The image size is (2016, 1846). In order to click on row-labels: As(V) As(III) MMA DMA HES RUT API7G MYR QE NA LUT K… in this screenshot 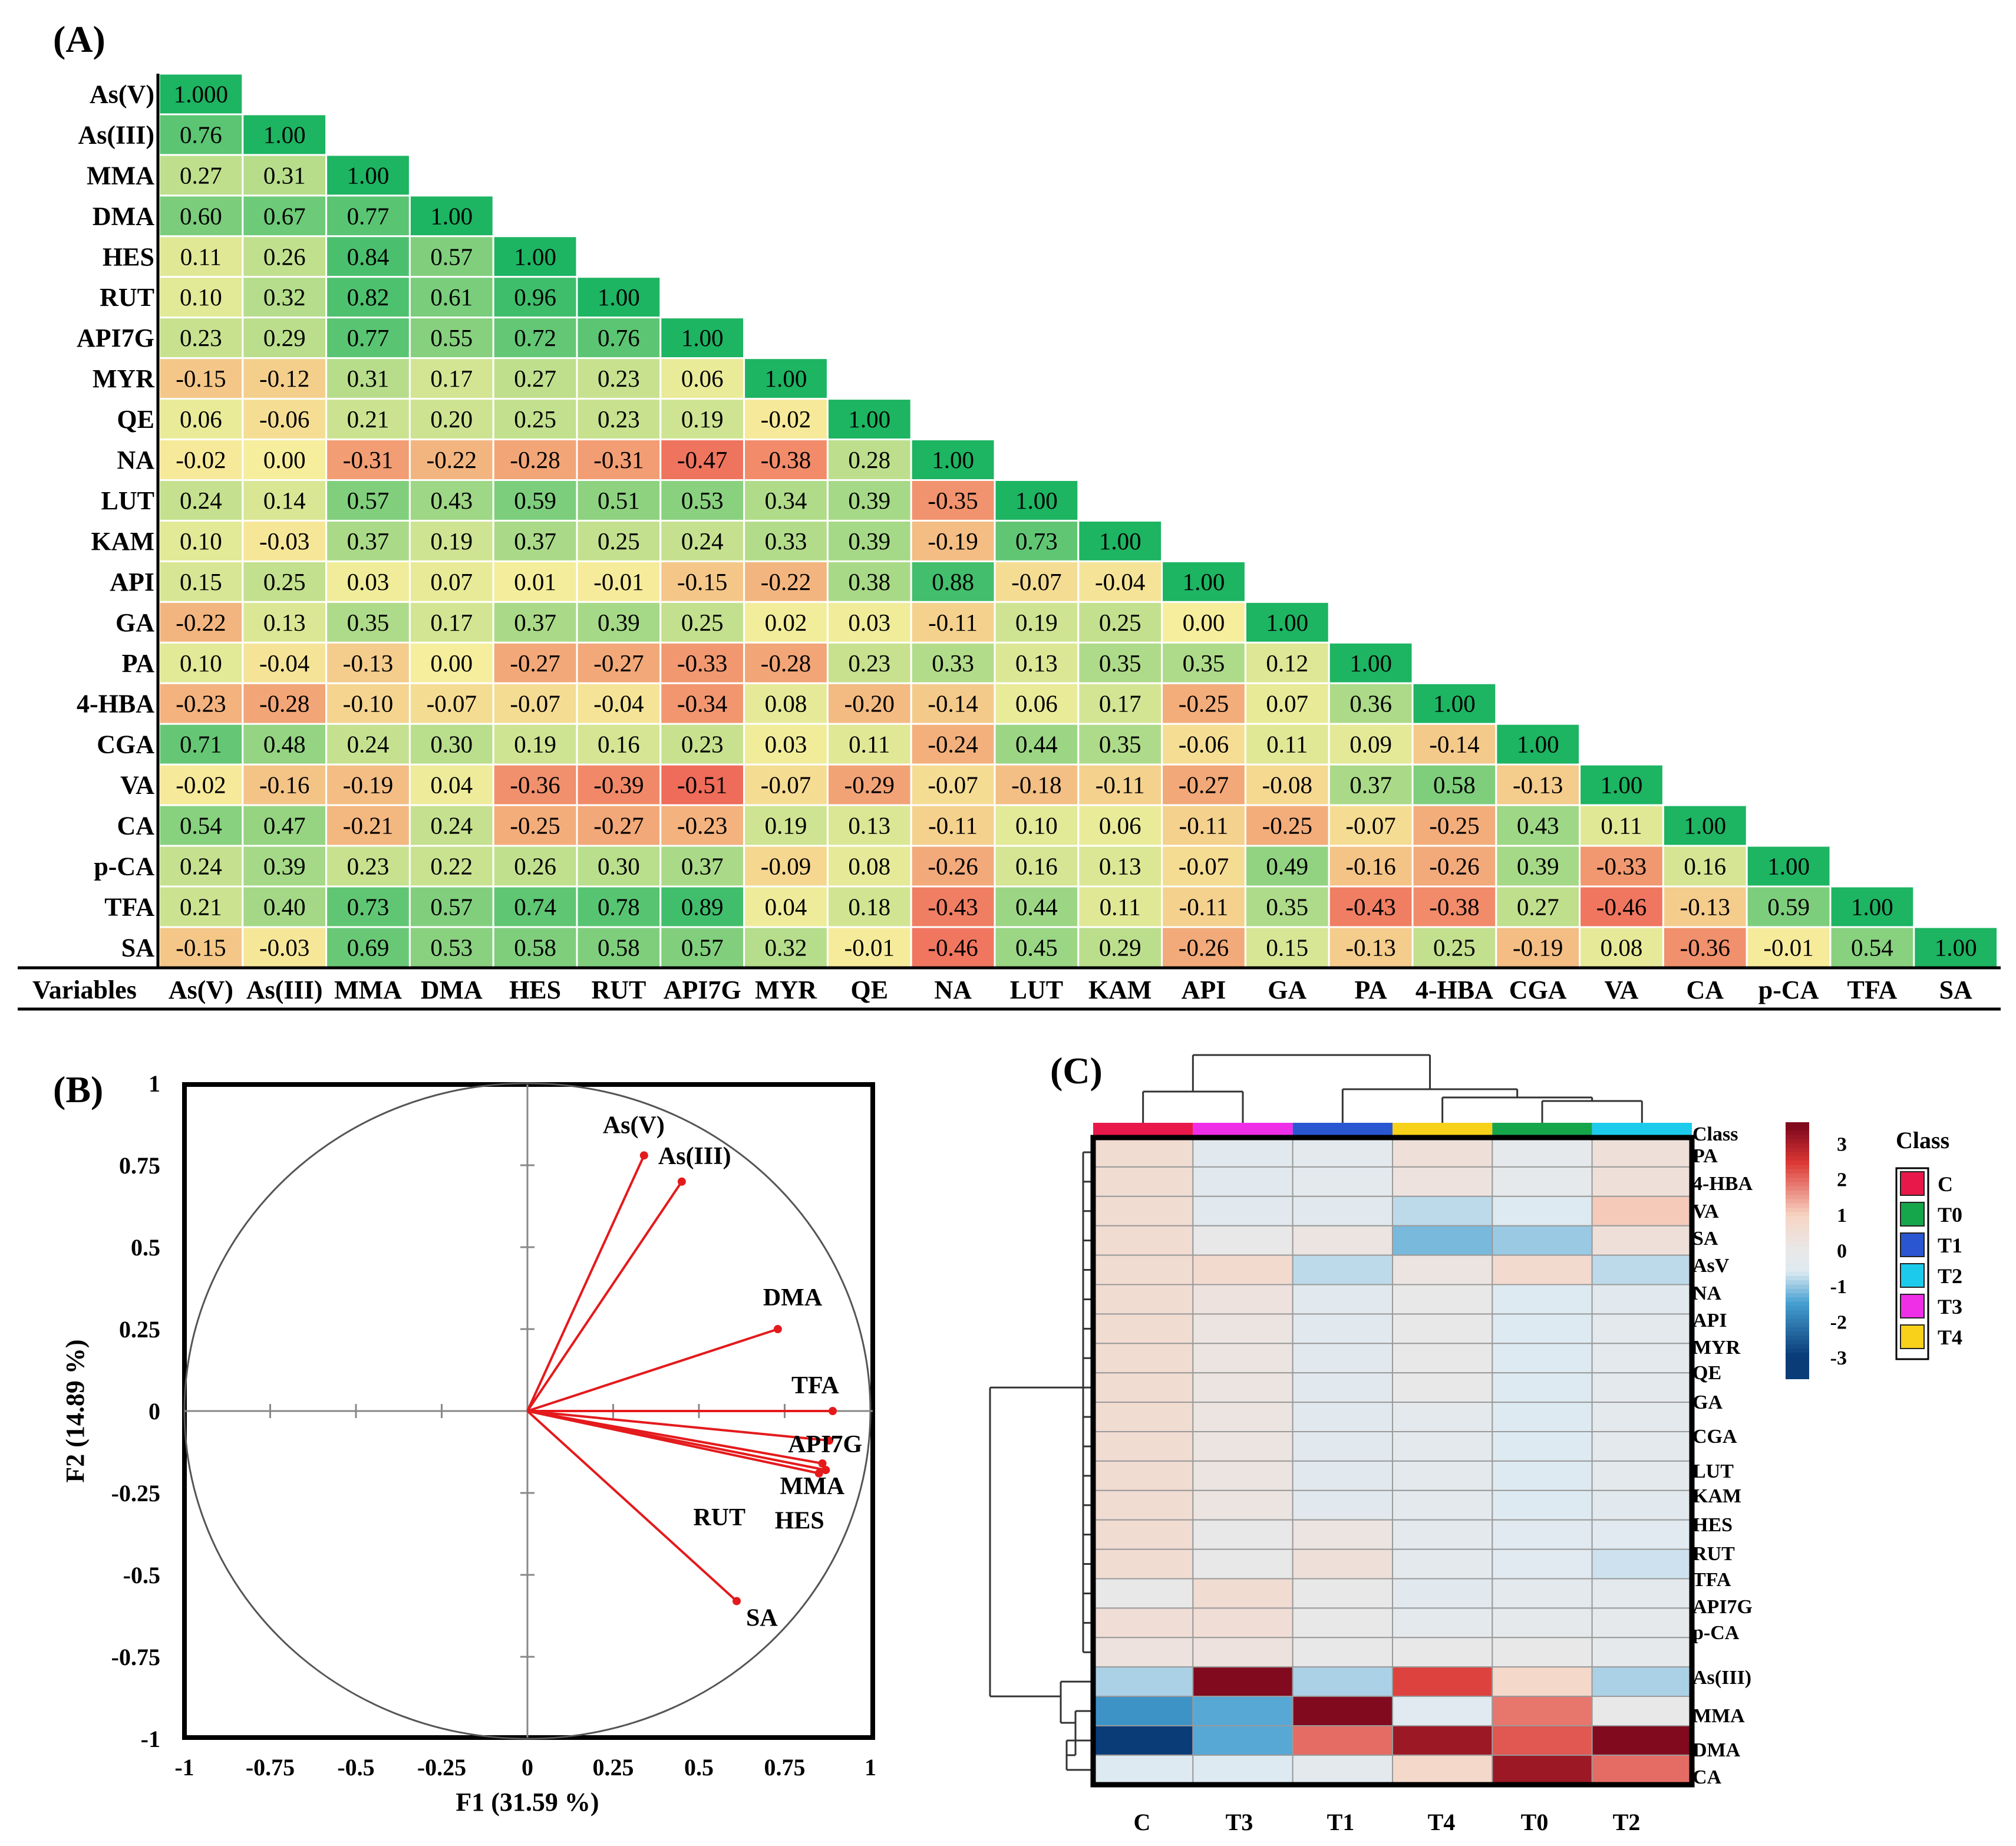, I will do `click(116, 521)`.